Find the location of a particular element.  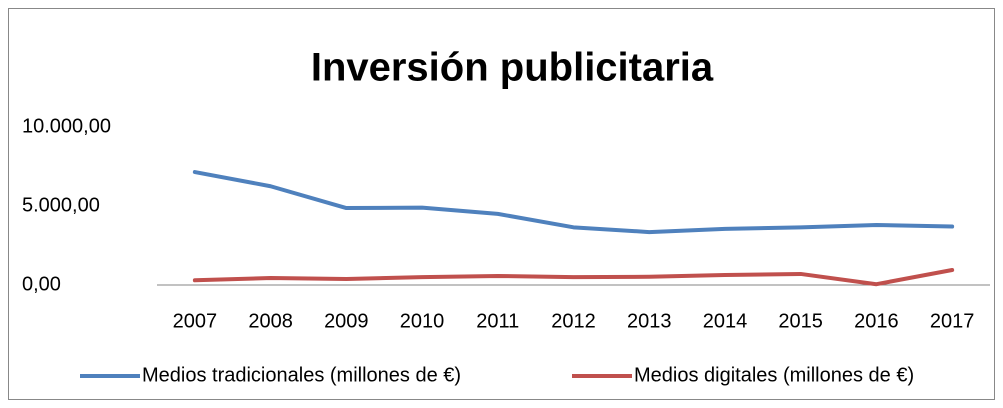

legend-label: Medios digitales (millones de €) is located at coordinates (774, 375).